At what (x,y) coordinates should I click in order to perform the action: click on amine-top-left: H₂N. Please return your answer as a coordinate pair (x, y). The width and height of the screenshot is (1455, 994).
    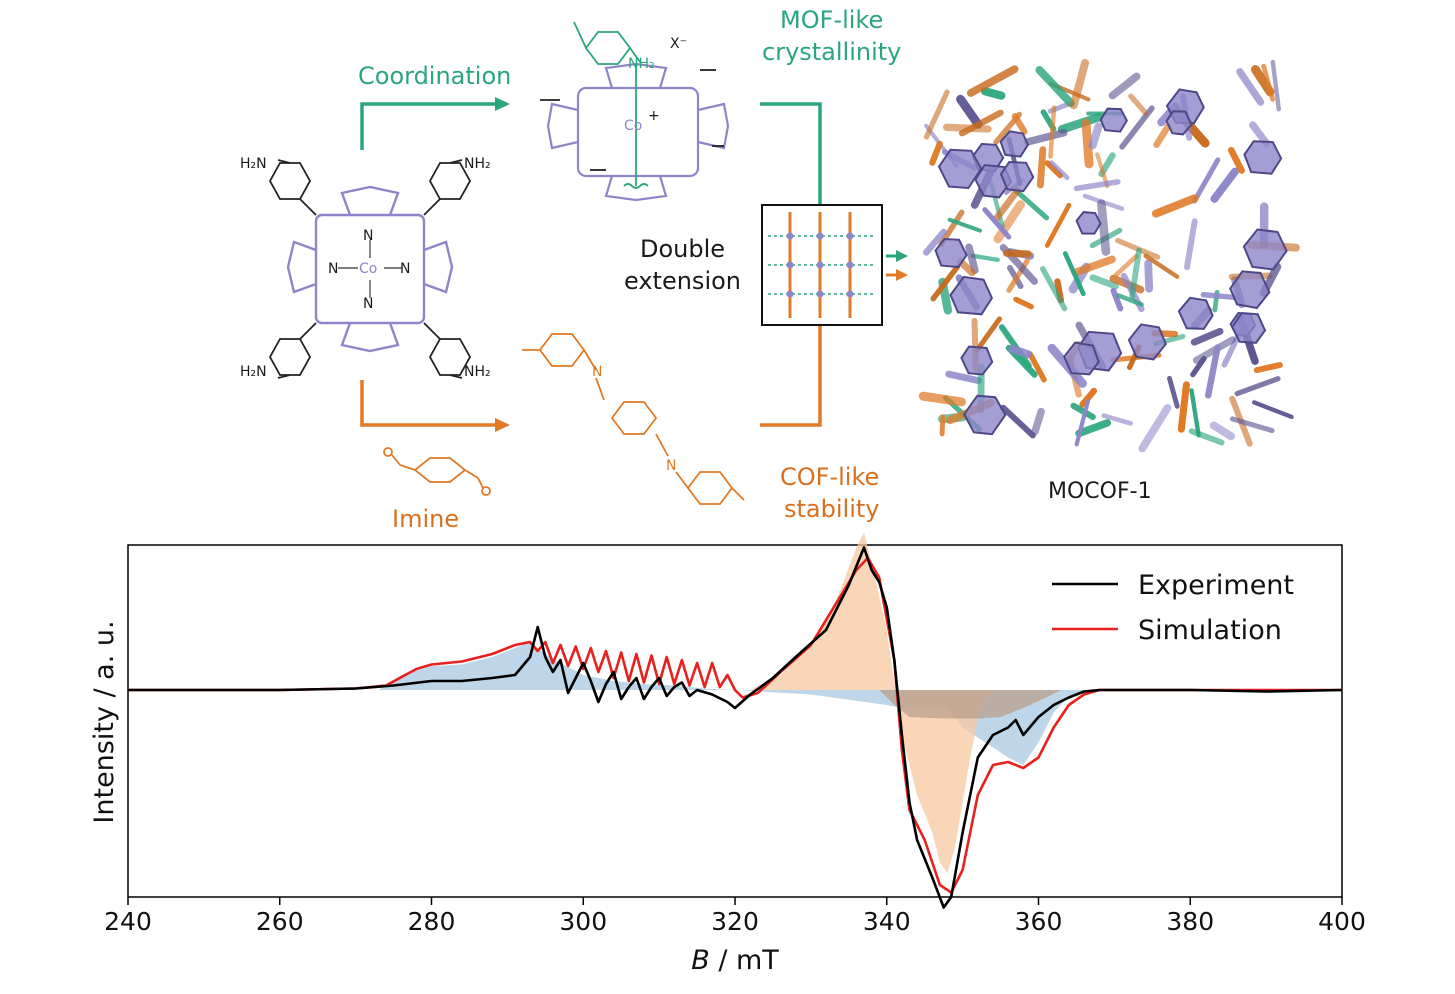
    Looking at the image, I should click on (253, 164).